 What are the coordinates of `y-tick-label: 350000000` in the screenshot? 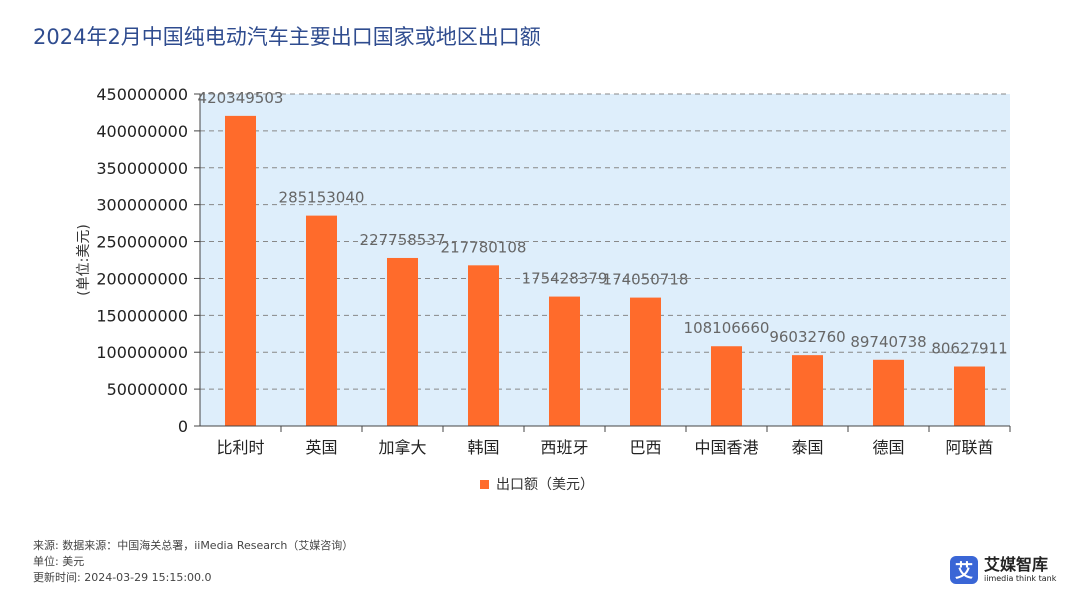 It's located at (142, 168).